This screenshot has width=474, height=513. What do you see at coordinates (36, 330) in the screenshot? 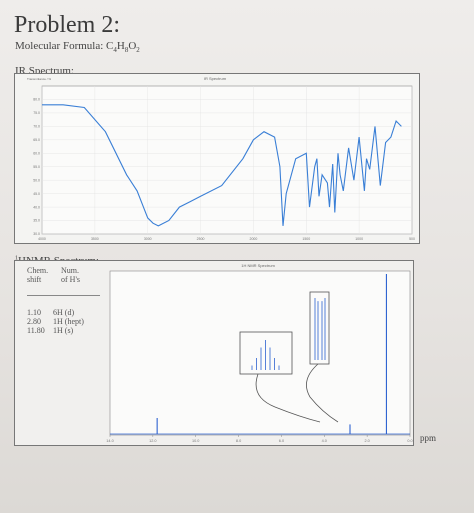
I see `shift-cell: 11.80` at bounding box center [36, 330].